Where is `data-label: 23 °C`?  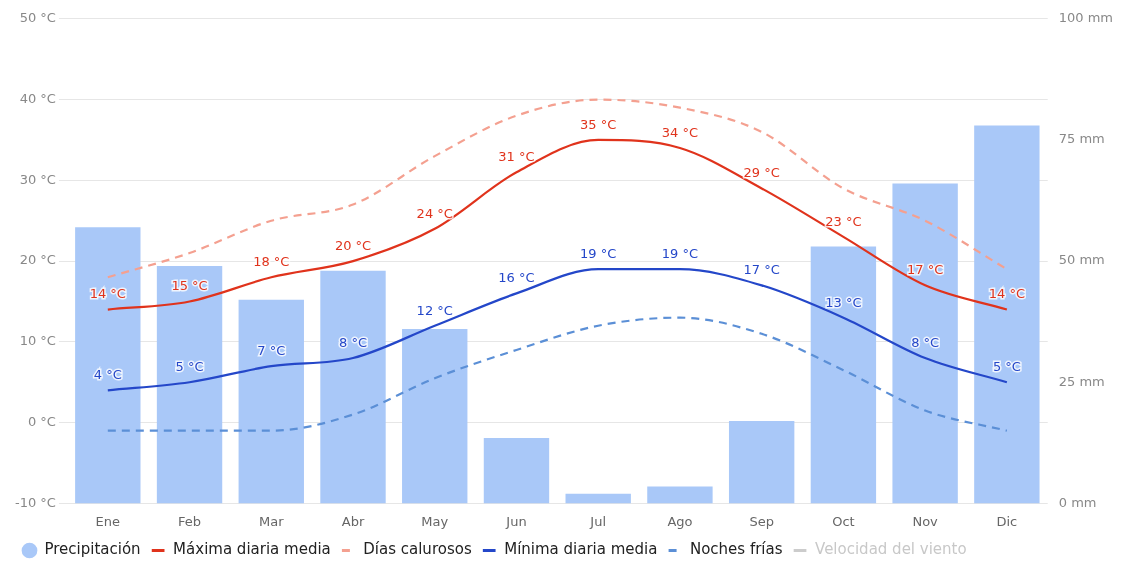 data-label: 23 °C is located at coordinates (843, 221).